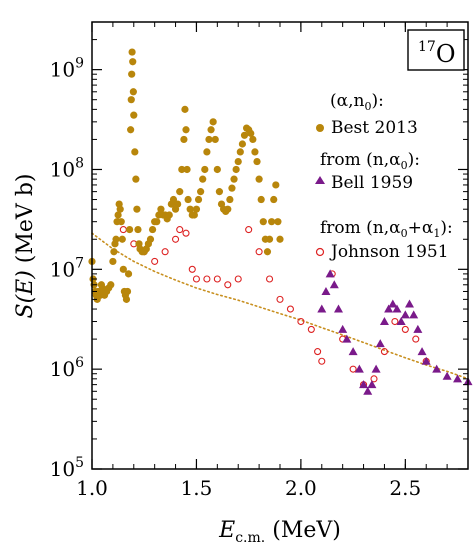  I want to click on x-axis-title: Ec.m. (MeV), so click(279, 532).